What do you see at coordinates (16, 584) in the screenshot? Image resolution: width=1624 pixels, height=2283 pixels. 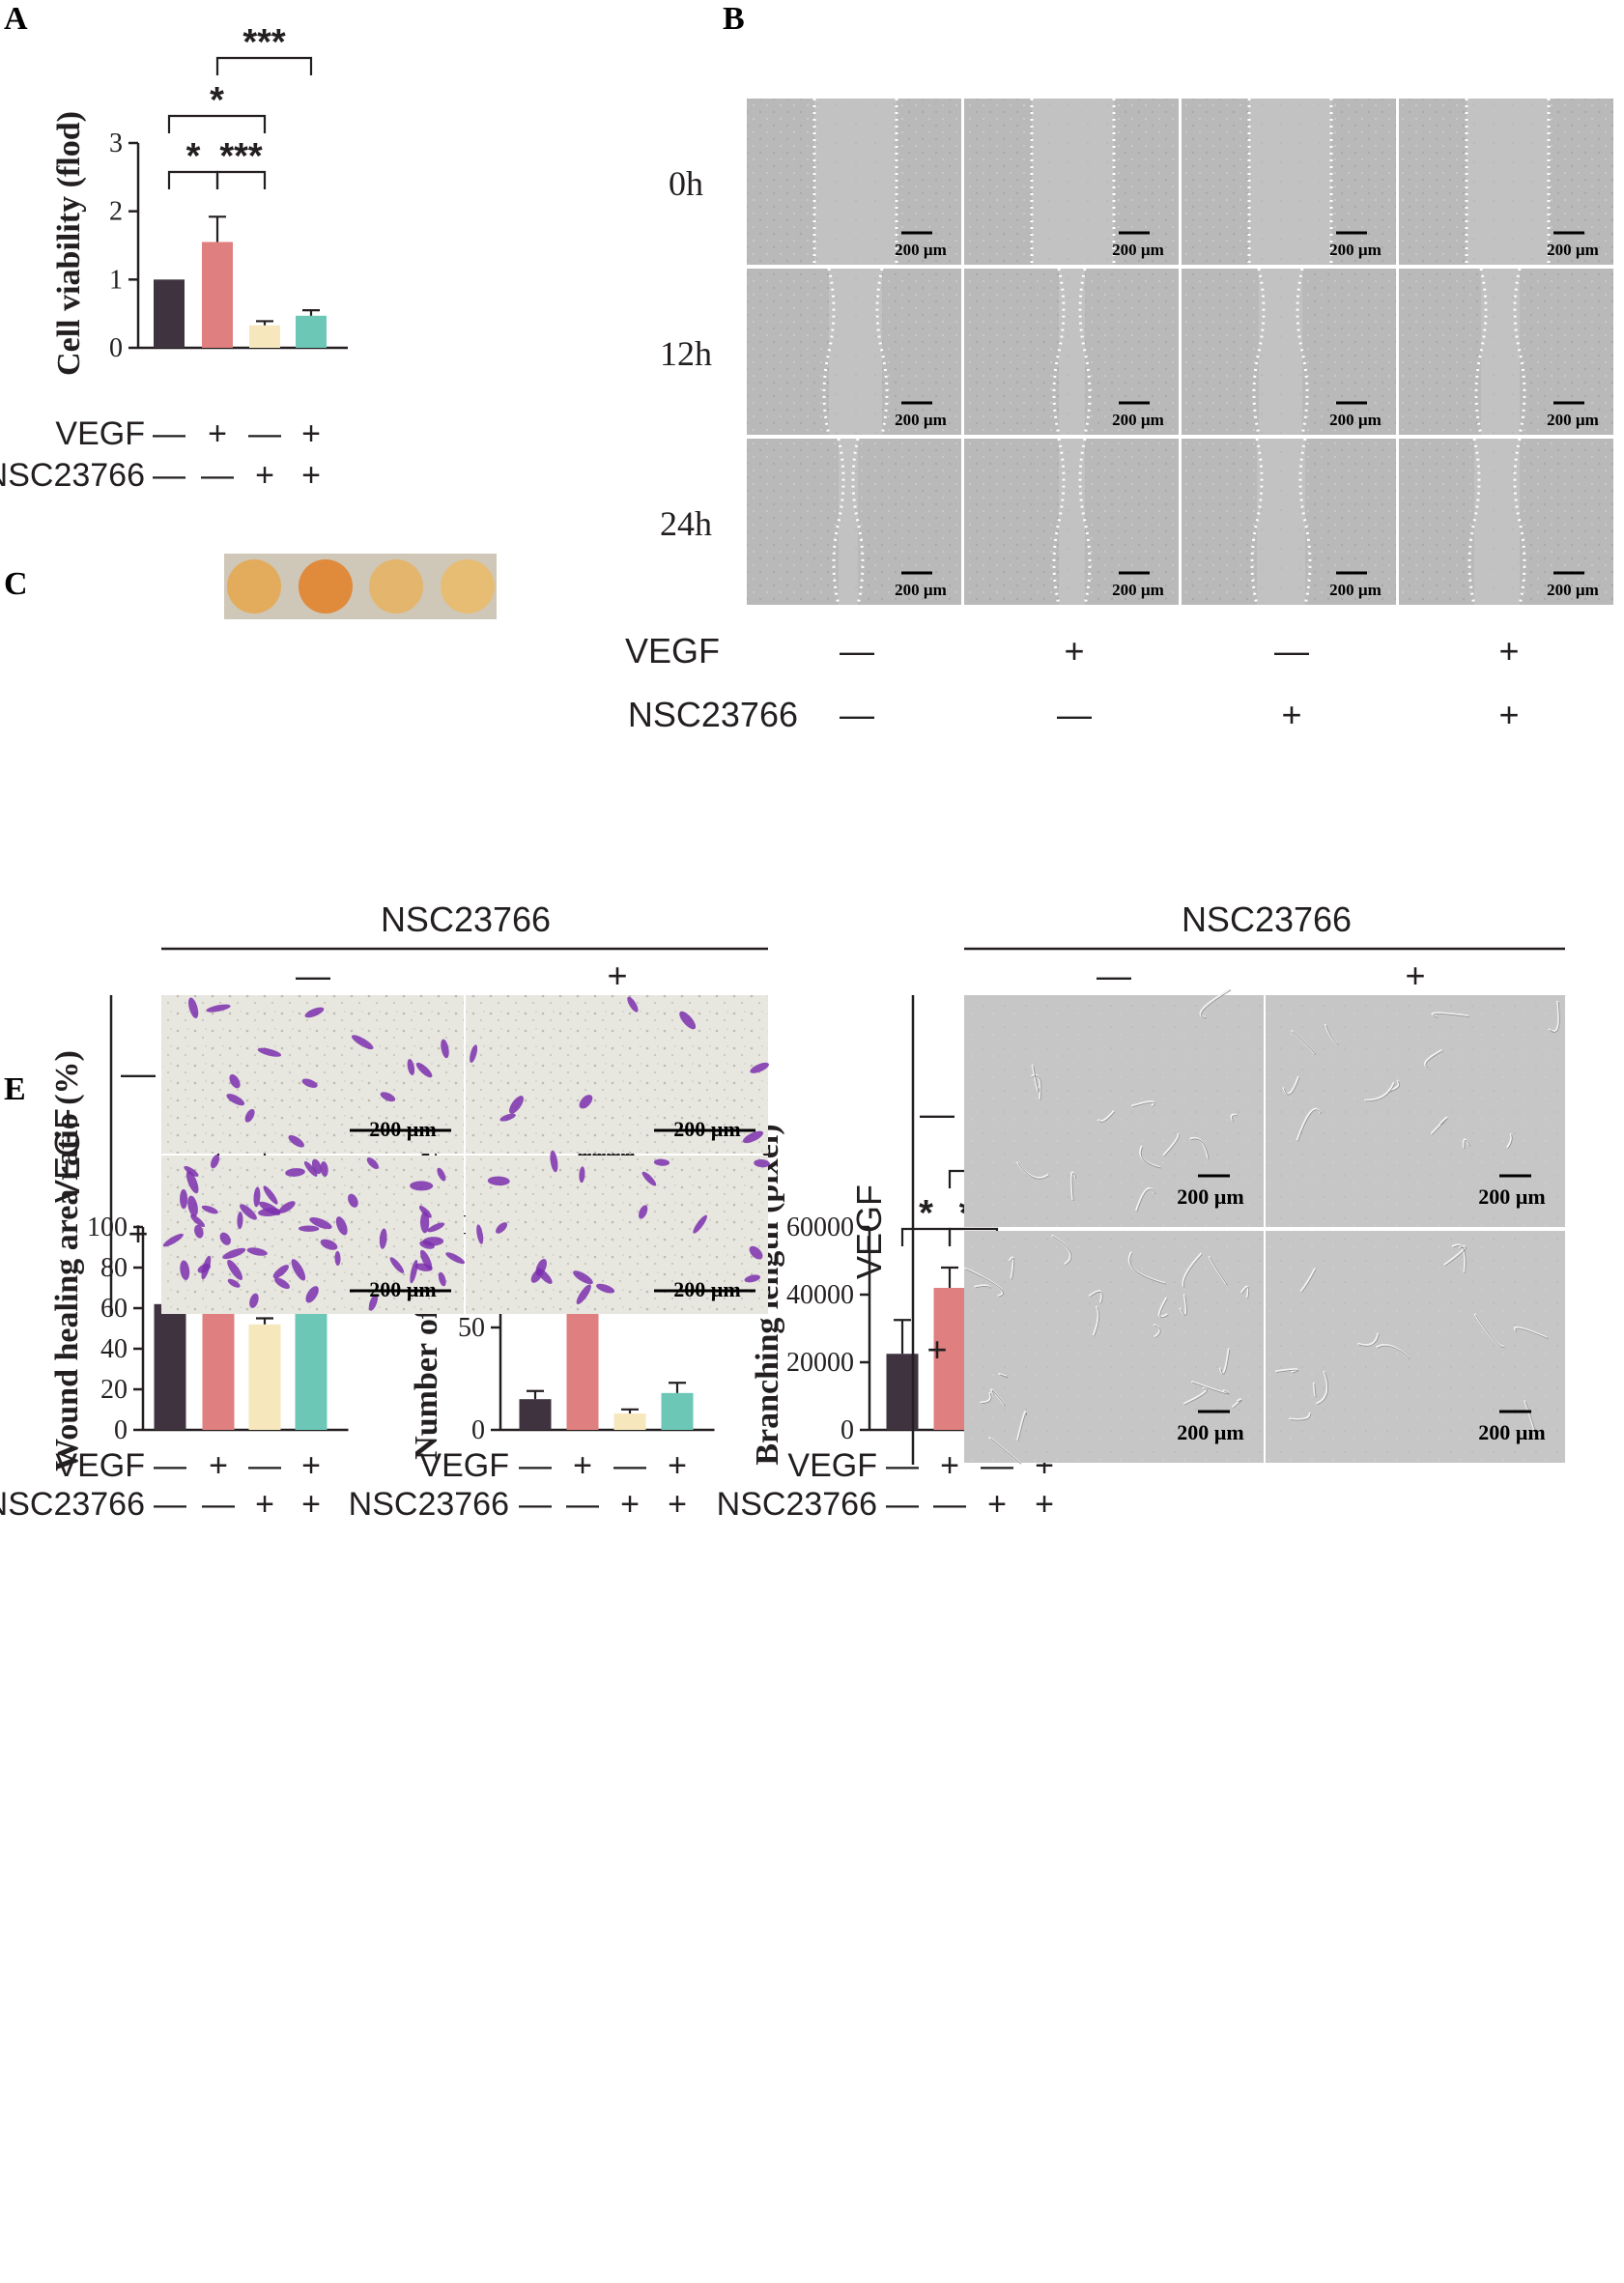 I see `panel-letter-c: C` at bounding box center [16, 584].